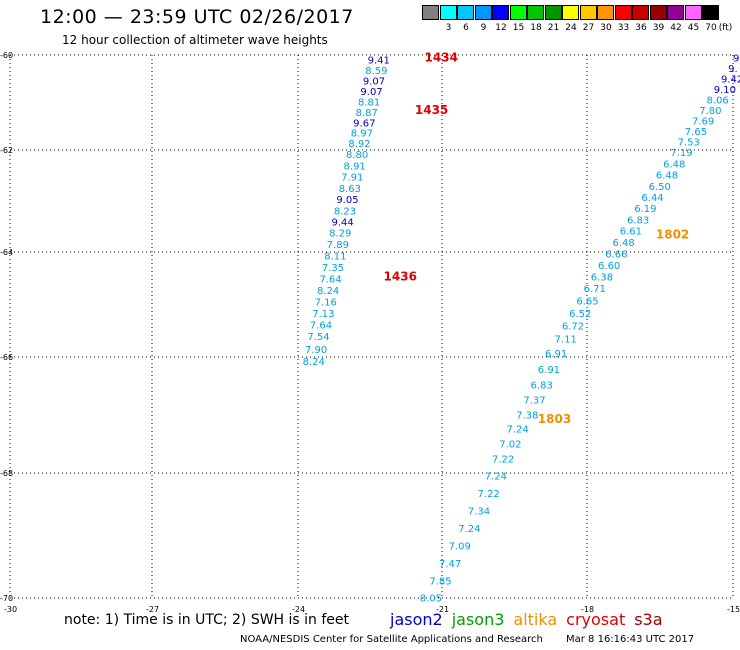 The image size is (740, 650). What do you see at coordinates (596, 619) in the screenshot?
I see `legend-item-cryosat: cryosat` at bounding box center [596, 619].